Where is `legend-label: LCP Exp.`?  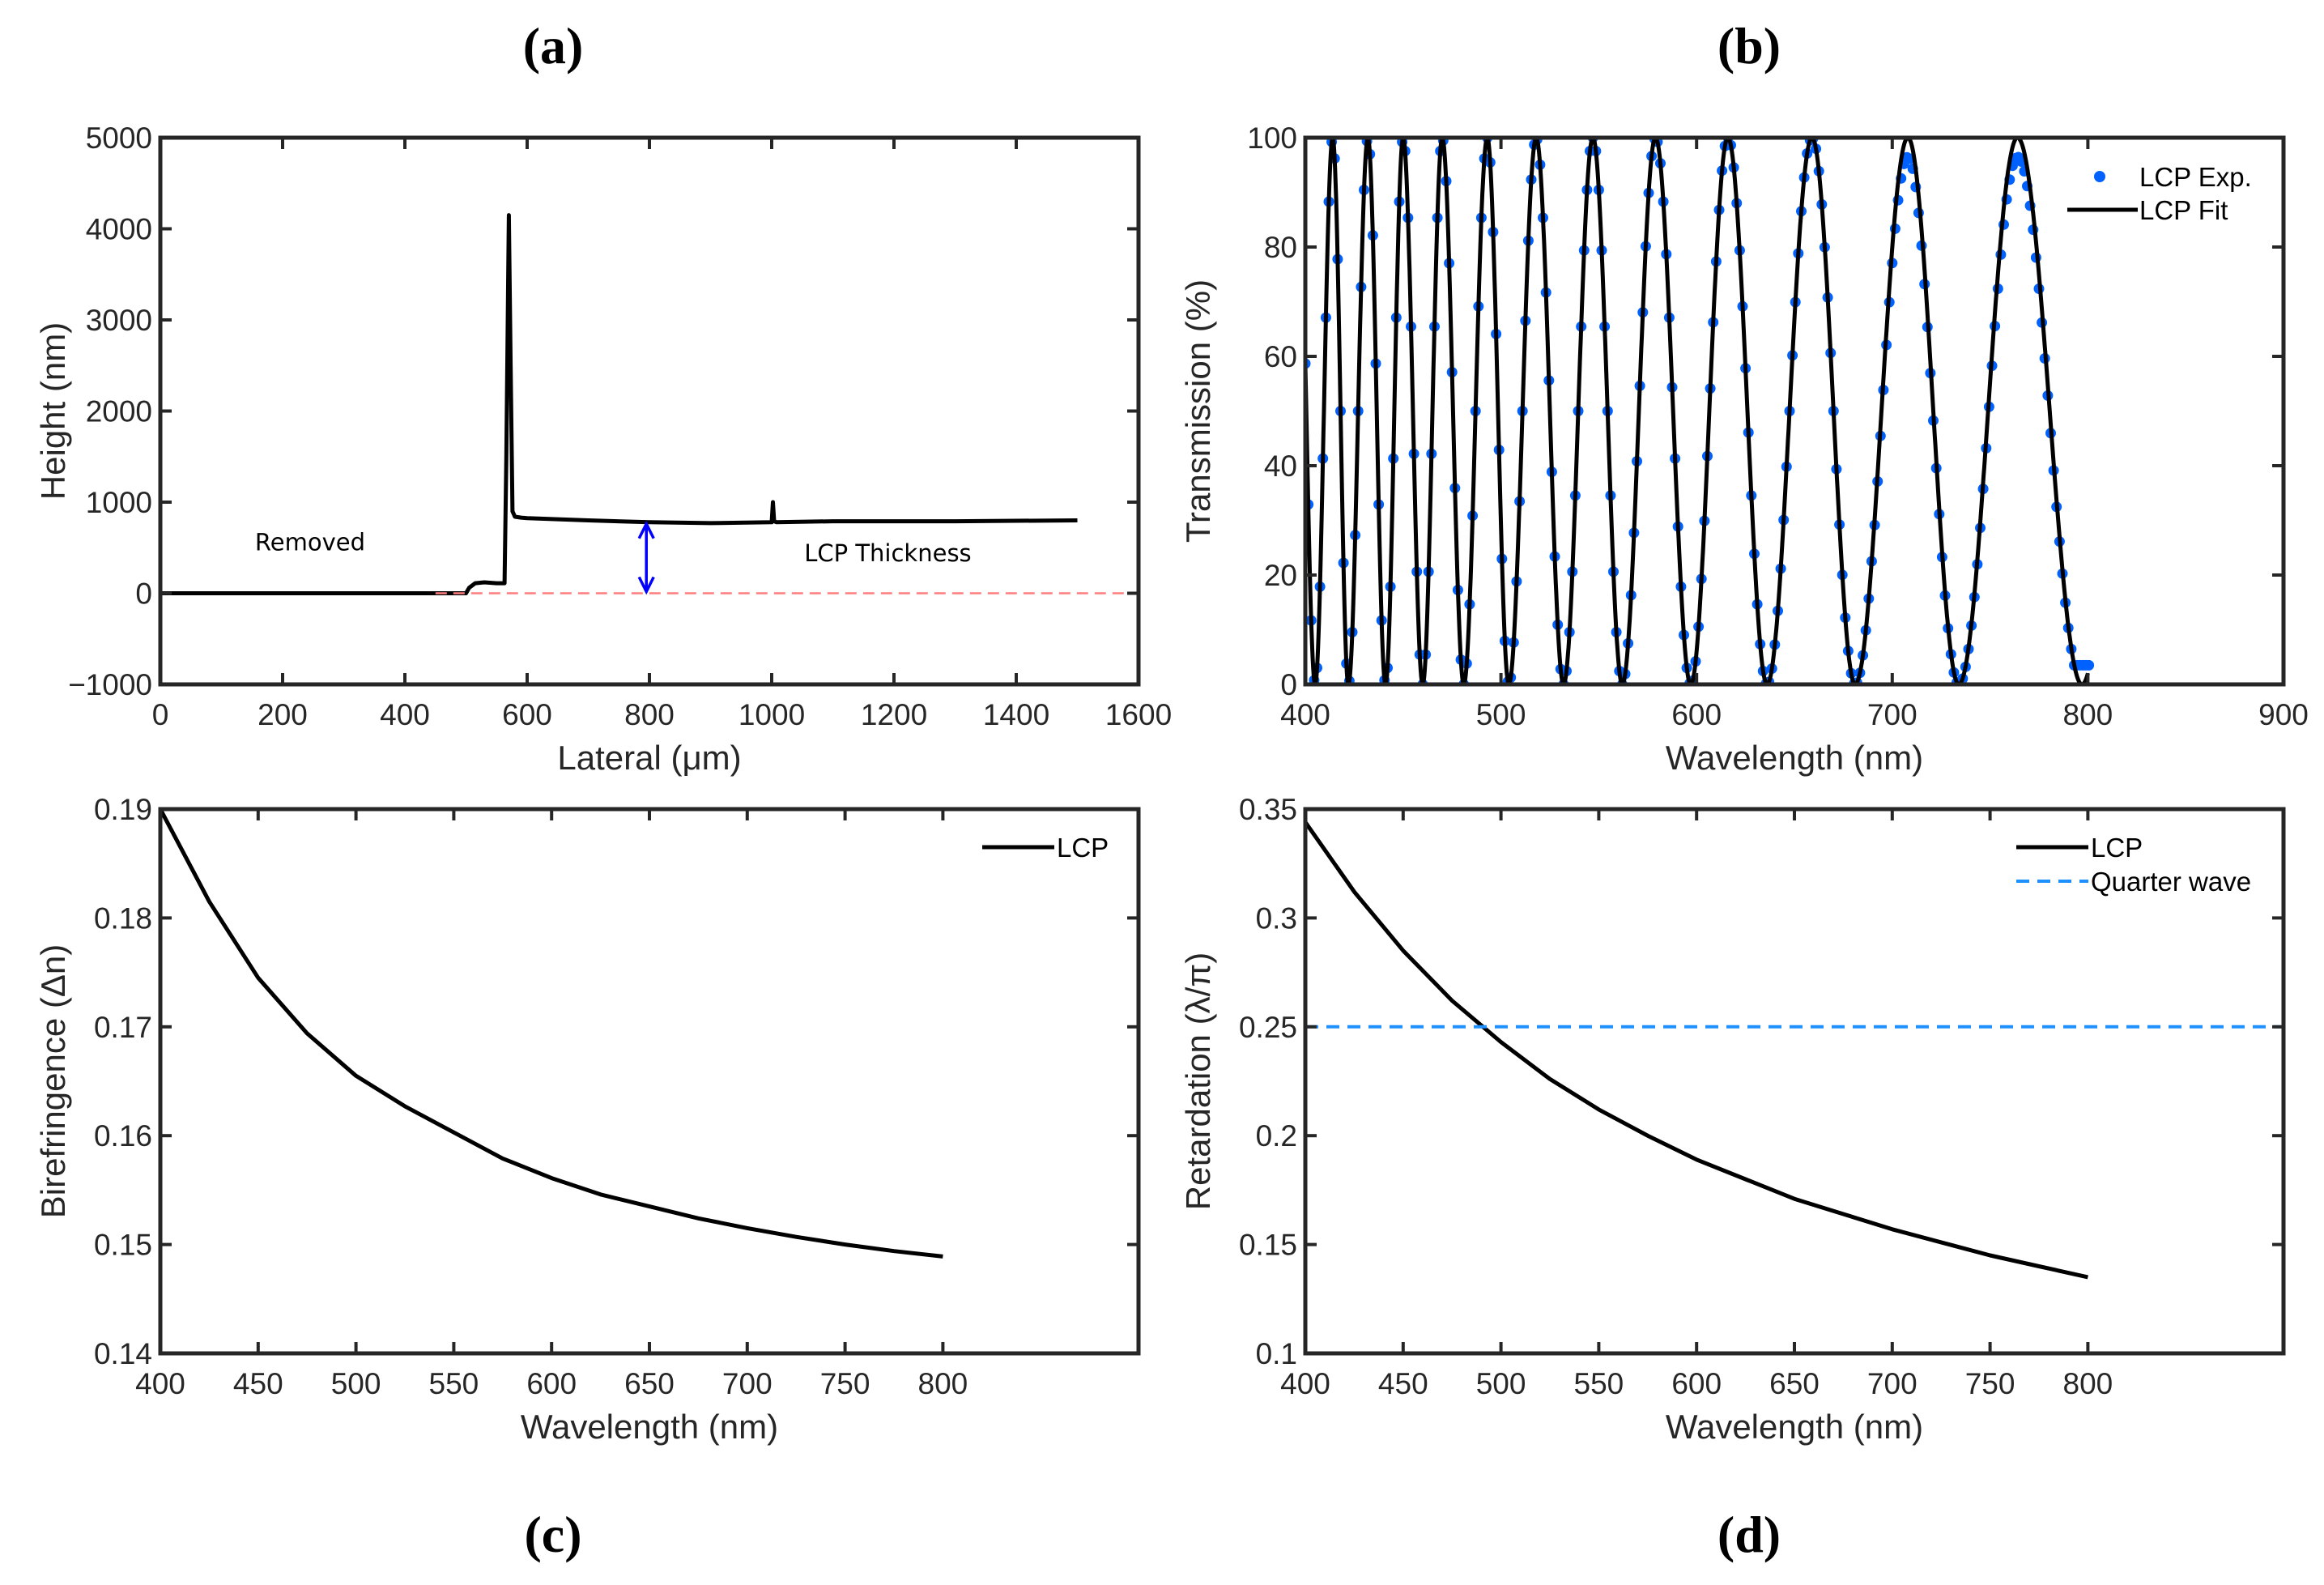 legend-label: LCP Exp. is located at coordinates (2195, 177).